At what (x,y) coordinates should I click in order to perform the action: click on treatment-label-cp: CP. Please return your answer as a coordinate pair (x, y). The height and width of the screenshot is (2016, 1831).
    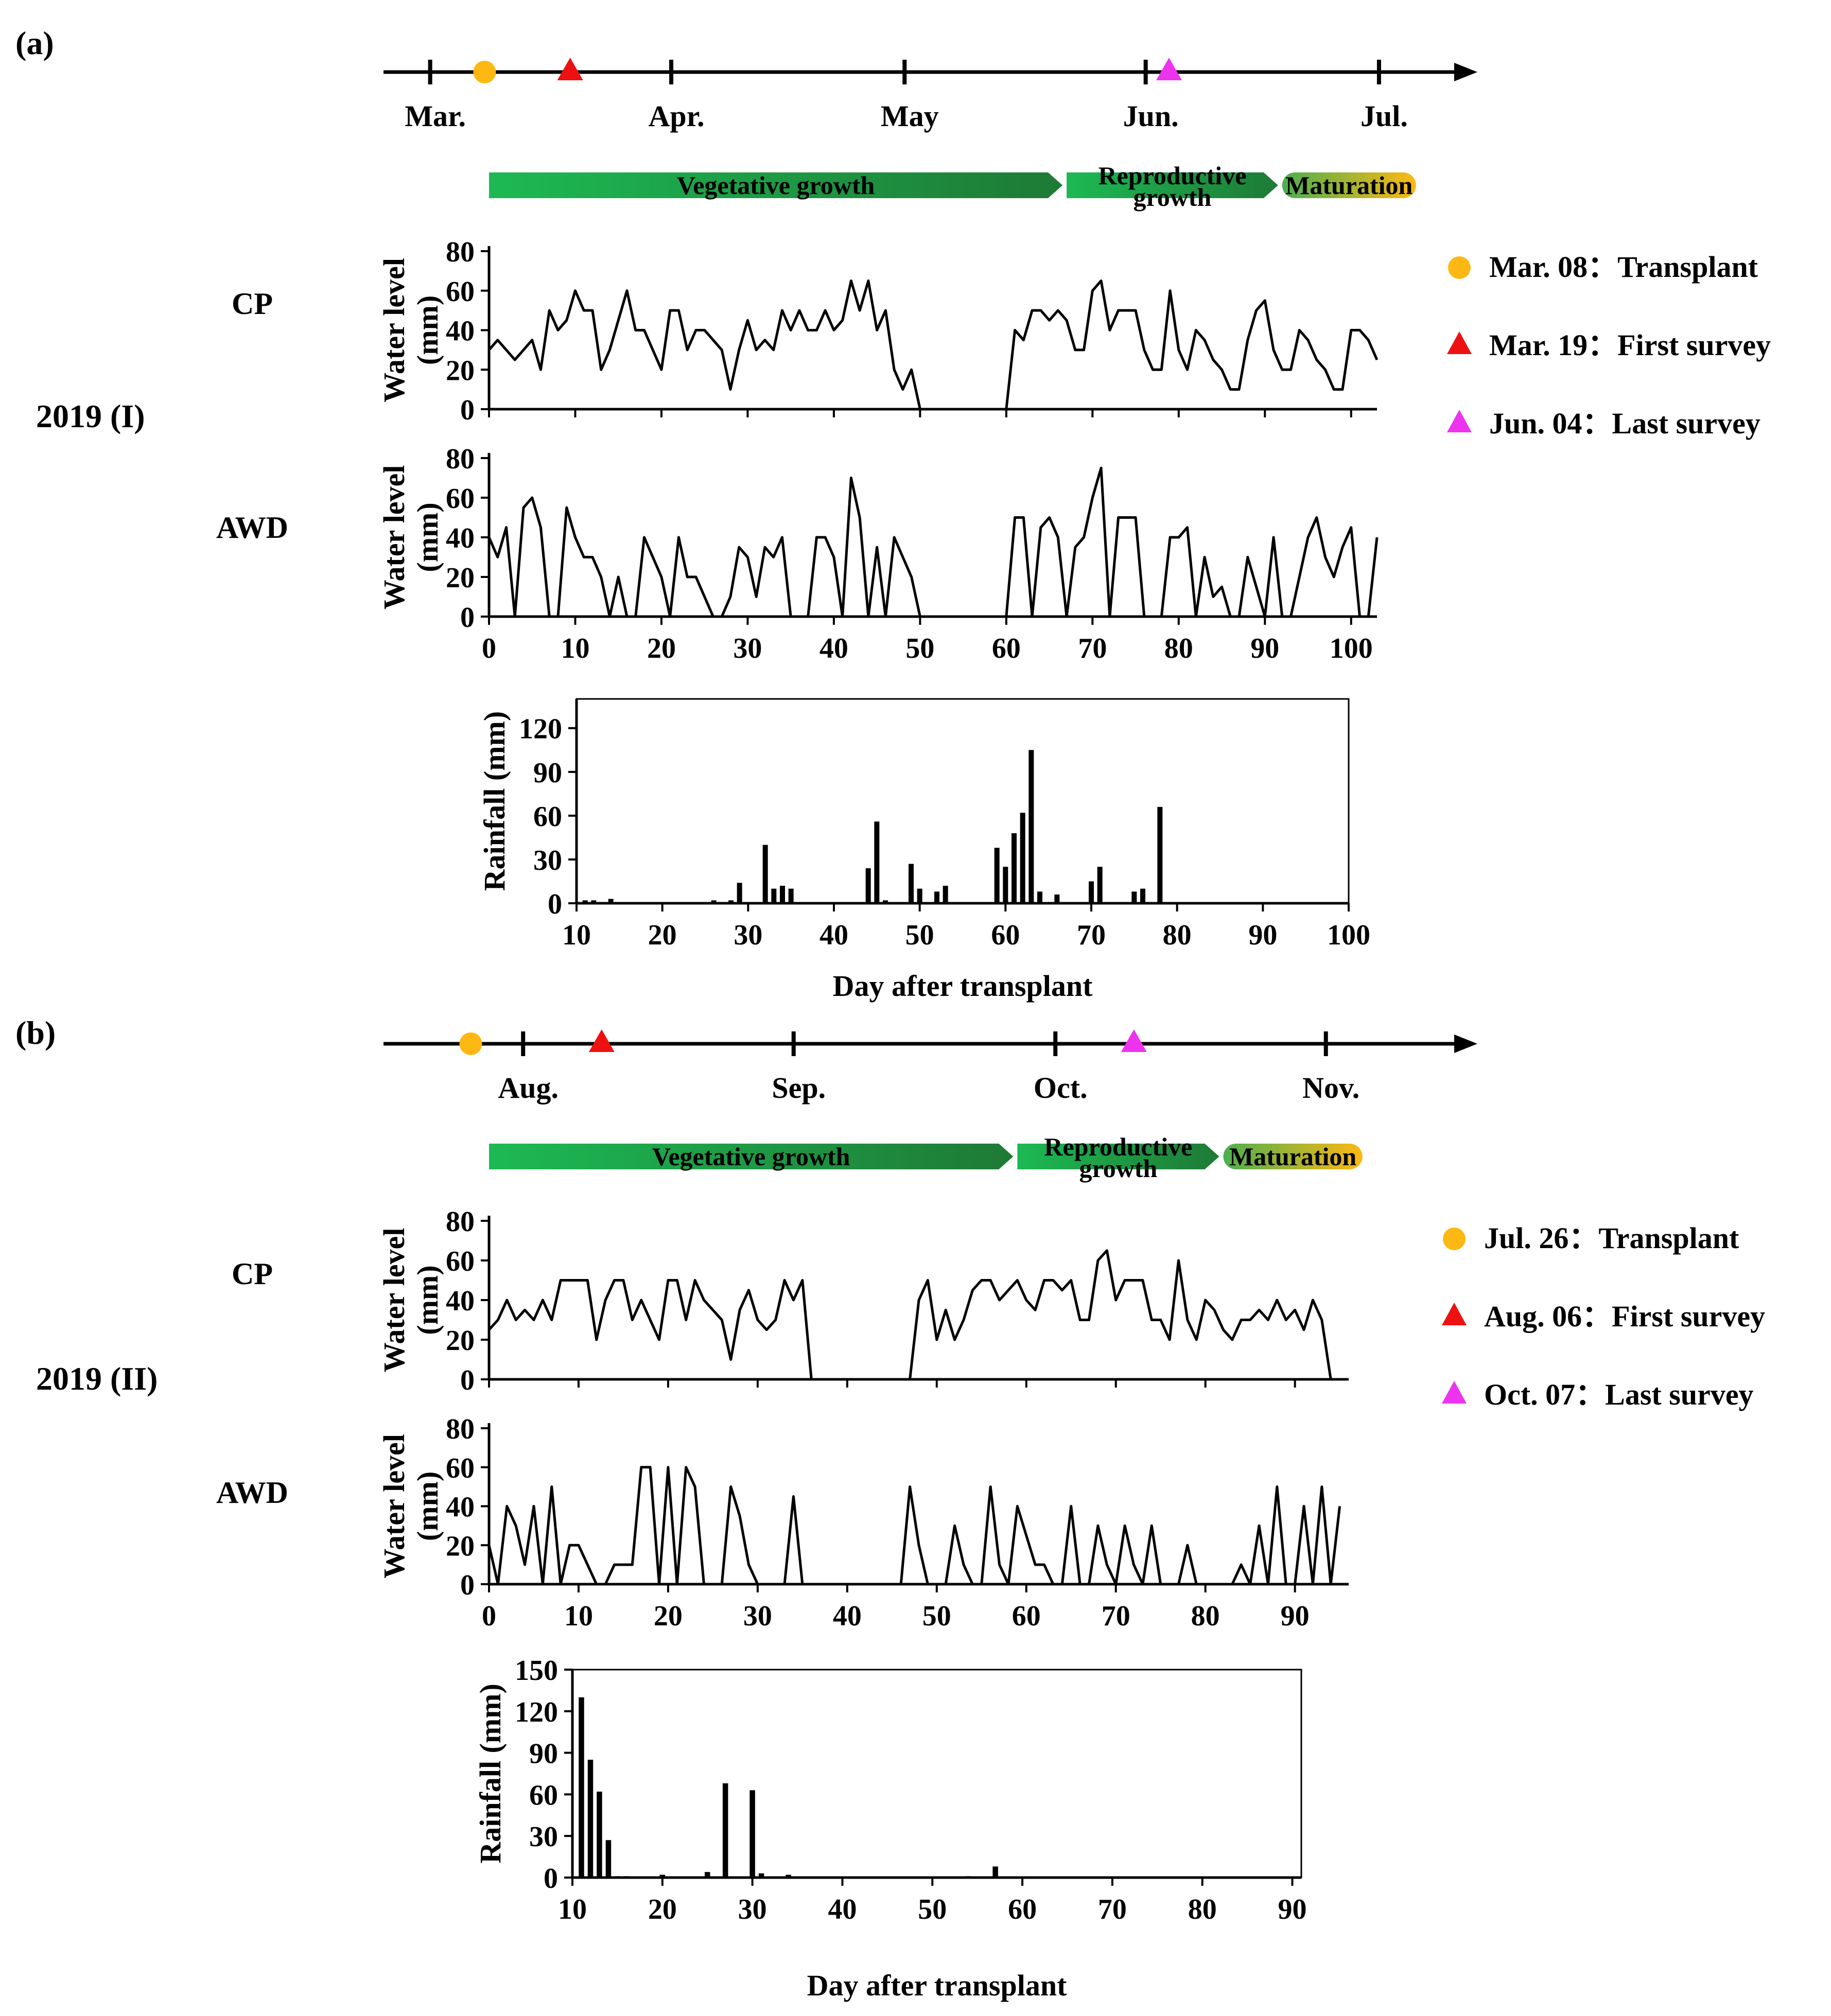
    Looking at the image, I should click on (252, 1274).